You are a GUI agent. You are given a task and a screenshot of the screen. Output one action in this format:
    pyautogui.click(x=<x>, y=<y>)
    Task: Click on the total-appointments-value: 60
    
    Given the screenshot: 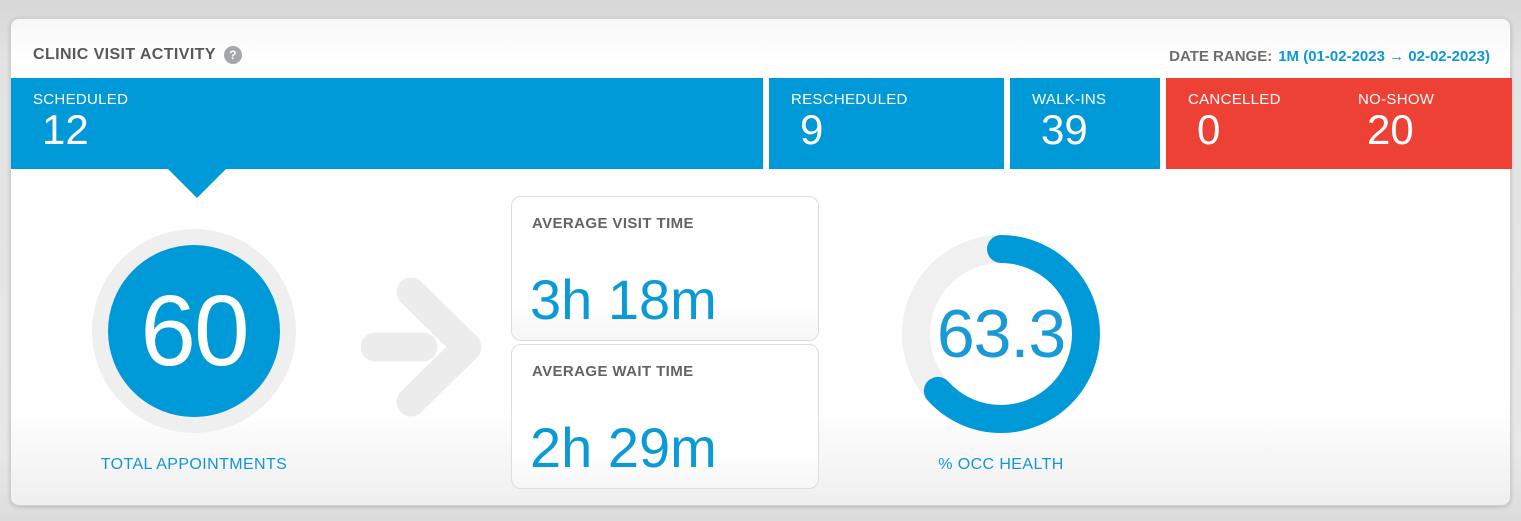 What is the action you would take?
    pyautogui.click(x=194, y=331)
    